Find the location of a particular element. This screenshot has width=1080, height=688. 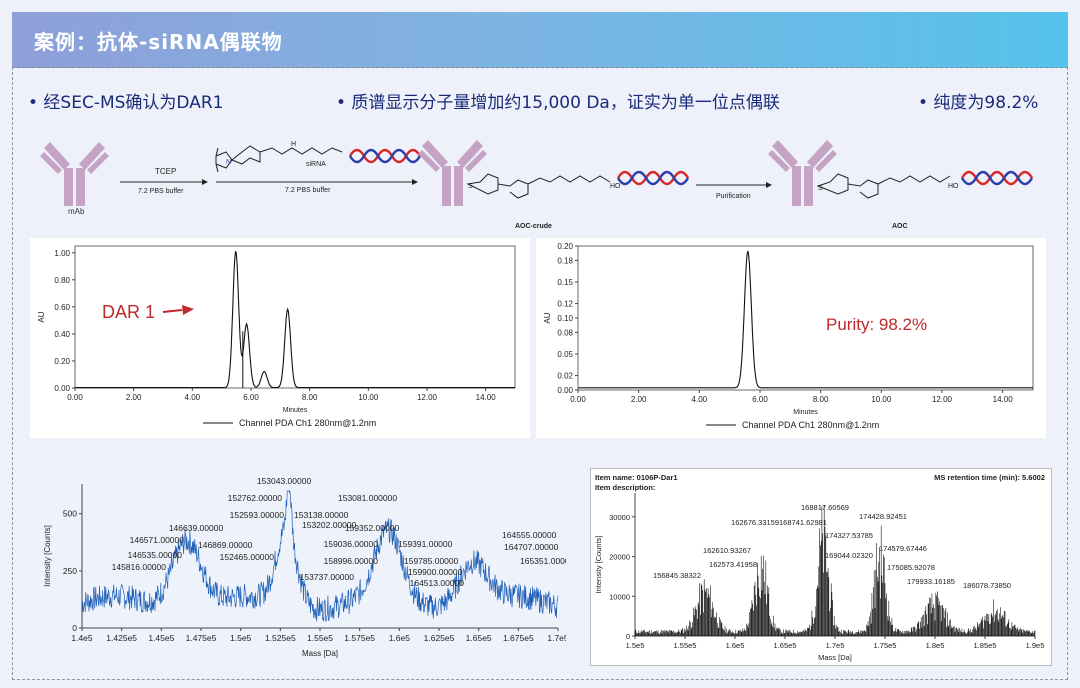

y-tick-label: 250 is located at coordinates (70, 571).